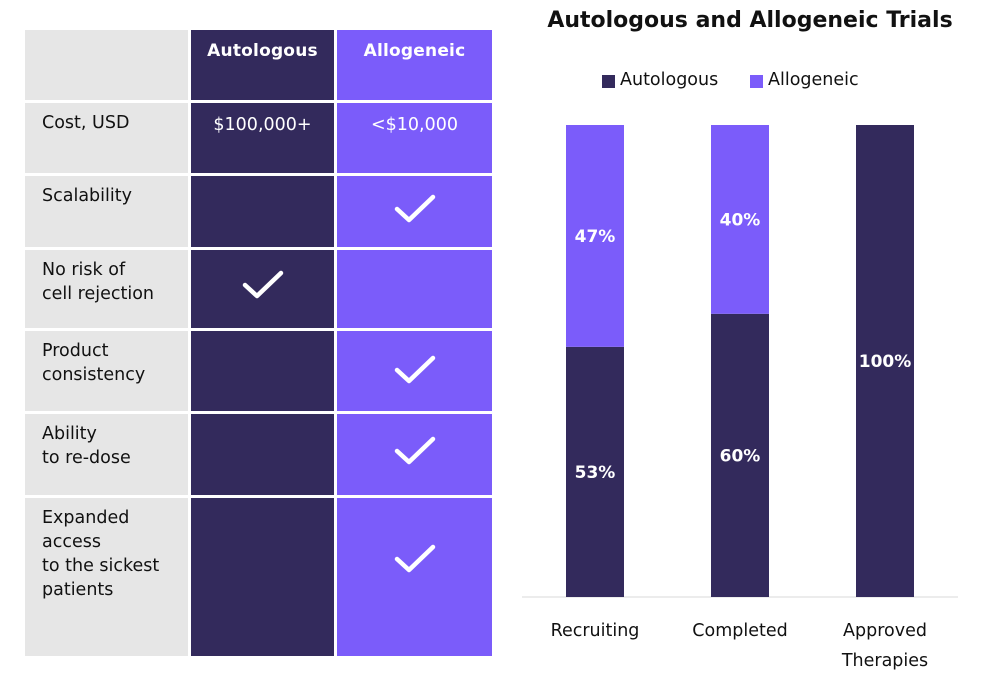  I want to click on table-row: Cost, USD $100,000+ <$10,000, so click(258, 138).